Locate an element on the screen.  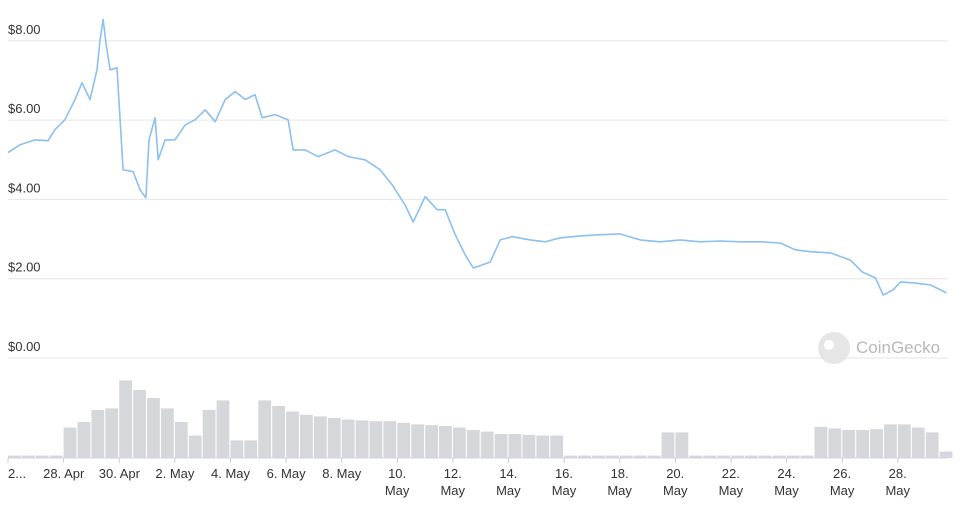
x-tick-label: 14. May is located at coordinates (508, 482).